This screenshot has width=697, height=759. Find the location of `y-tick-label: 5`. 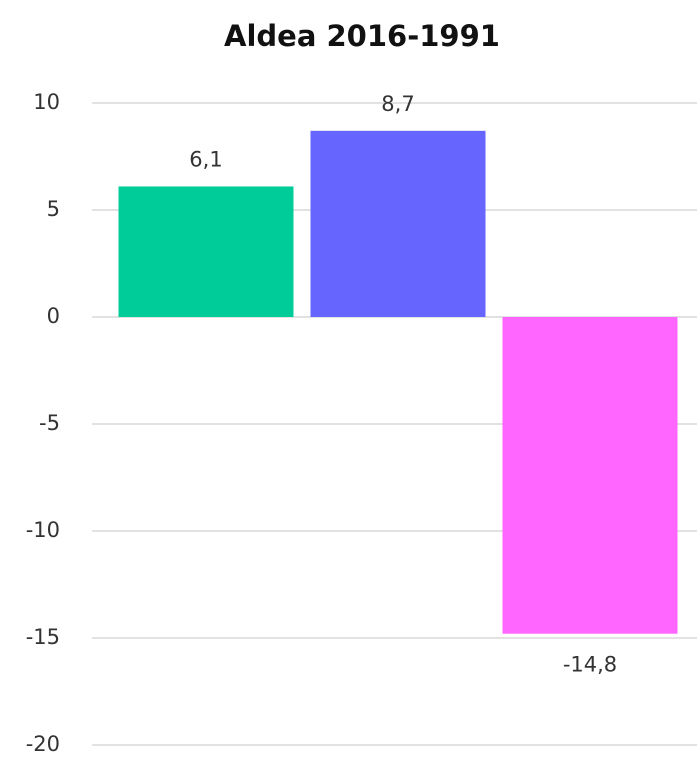

y-tick-label: 5 is located at coordinates (53, 209).